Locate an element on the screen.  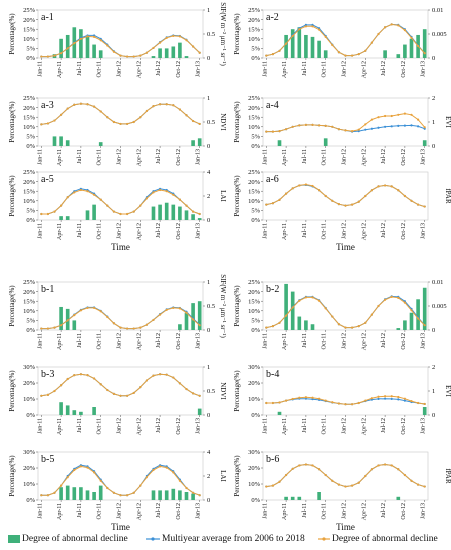
y-right-tick-label: 0.01 is located at coordinates (437, 10).